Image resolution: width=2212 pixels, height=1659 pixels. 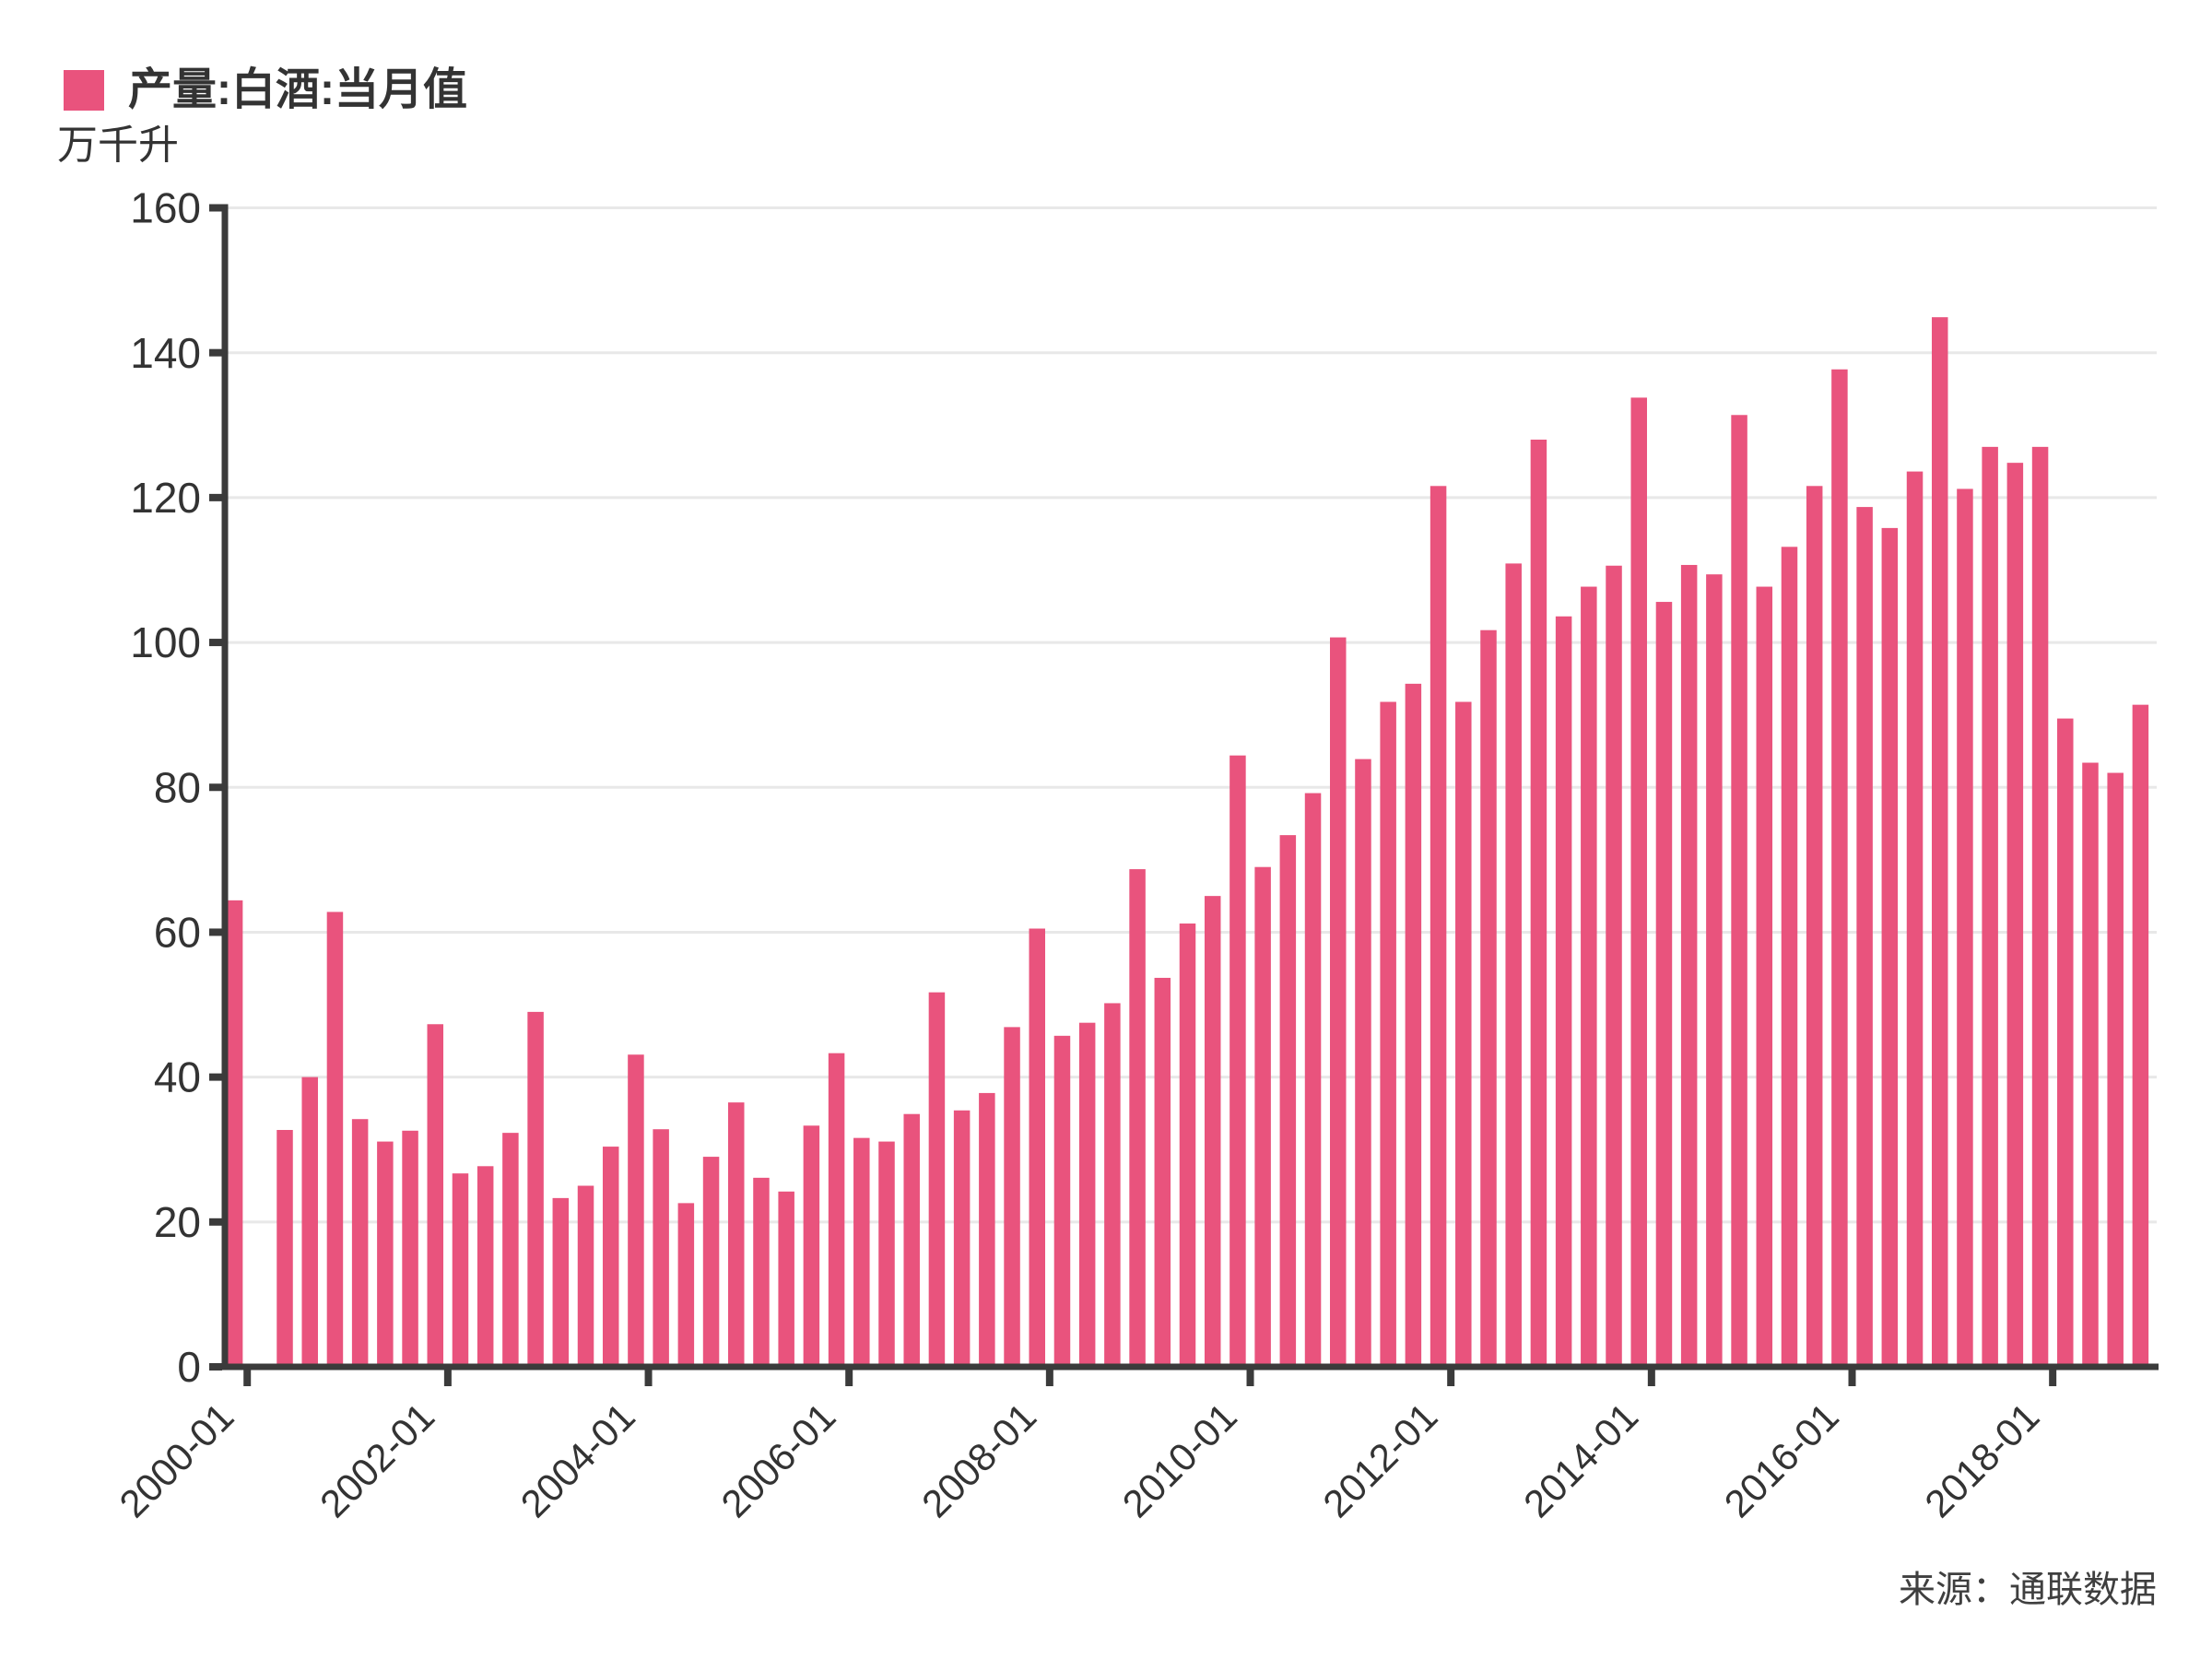 What do you see at coordinates (177, 1077) in the screenshot?
I see `y-tick-label: 40` at bounding box center [177, 1077].